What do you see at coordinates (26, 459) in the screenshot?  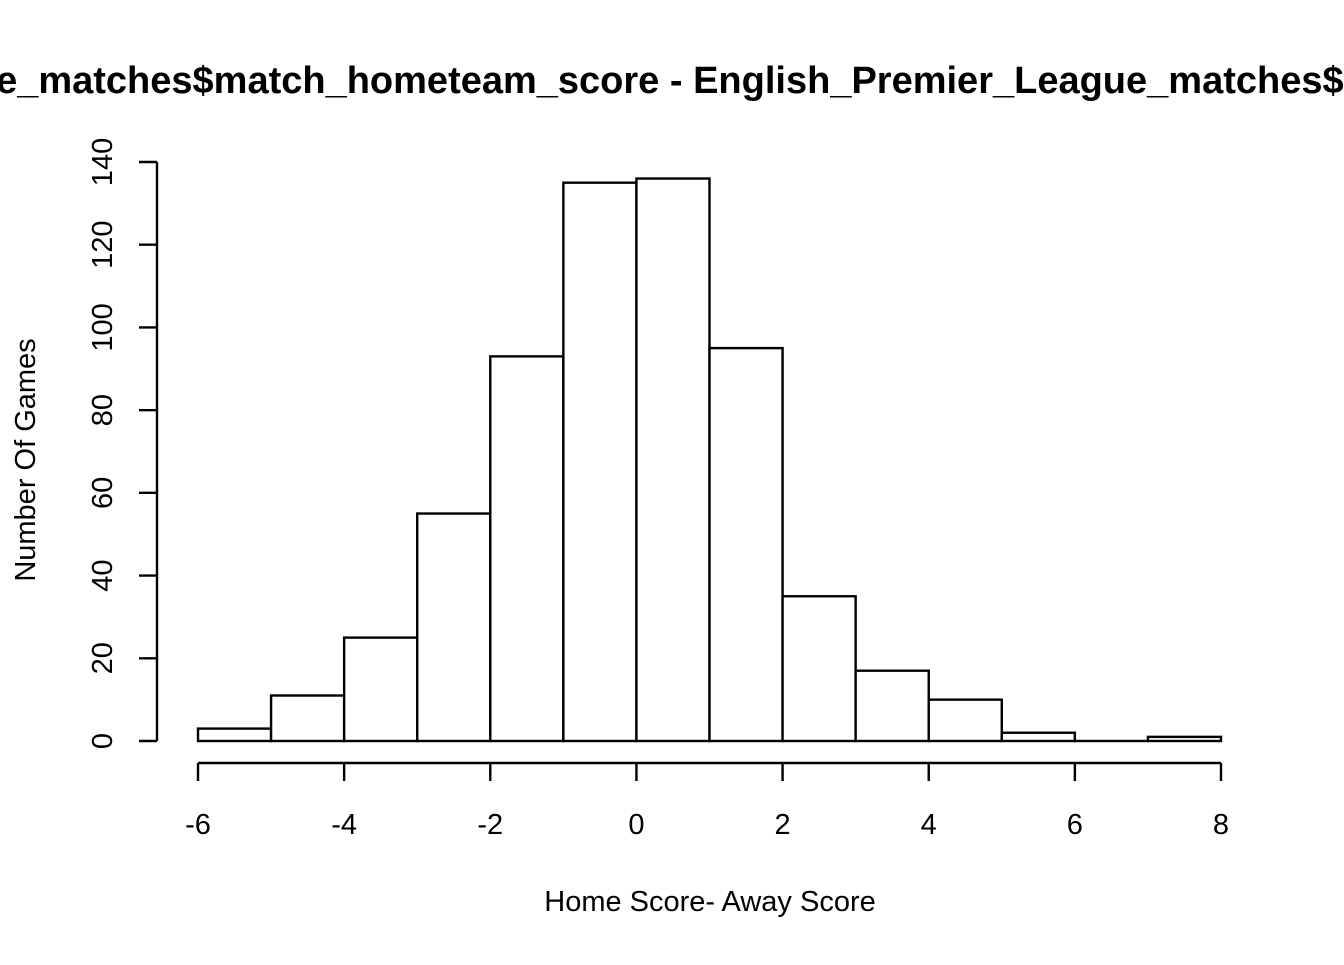 I see `y-axis-label: Number Of Games` at bounding box center [26, 459].